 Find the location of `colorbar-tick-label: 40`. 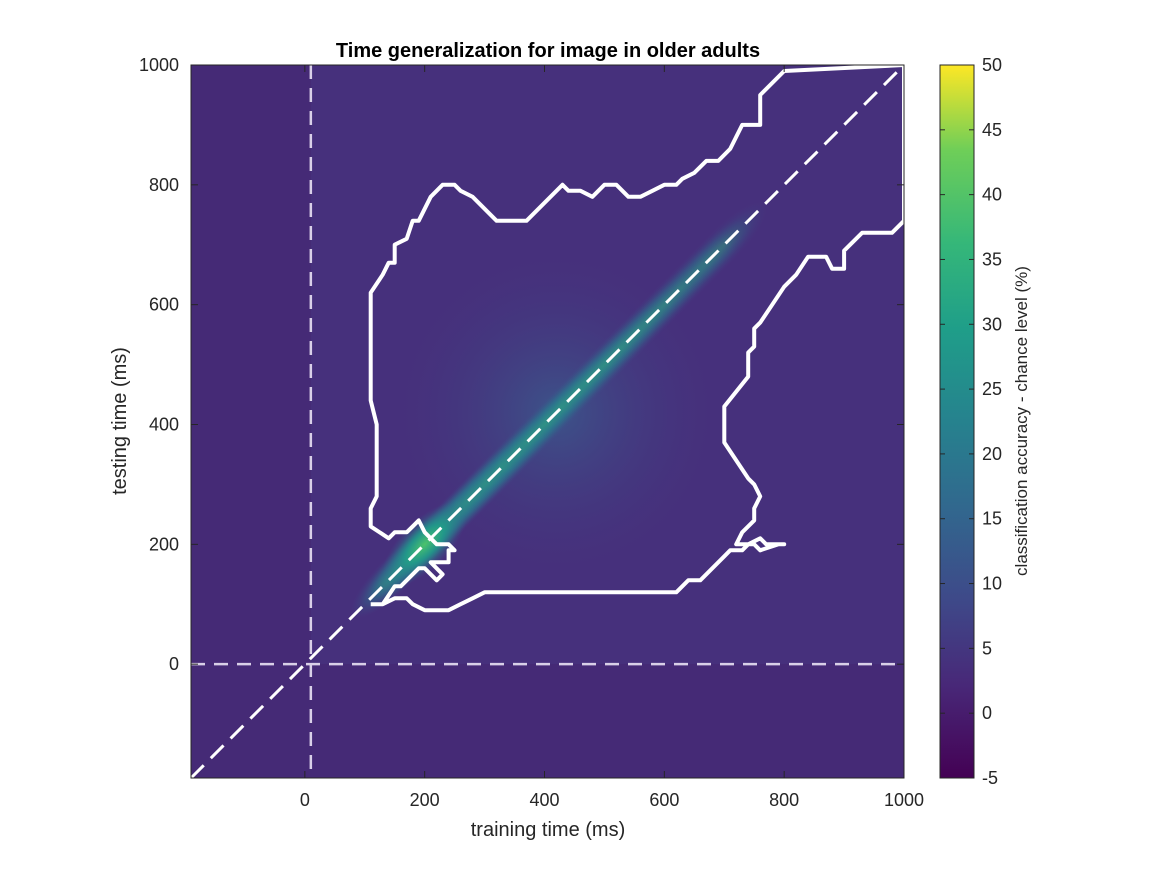

colorbar-tick-label: 40 is located at coordinates (992, 195).